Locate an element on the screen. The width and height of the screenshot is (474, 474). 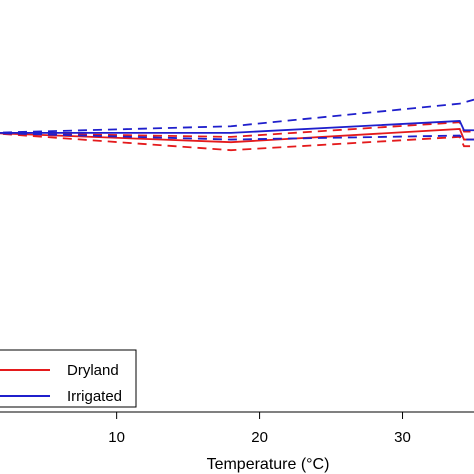
legend: Dryland Irrigated is located at coordinates (68, 378).